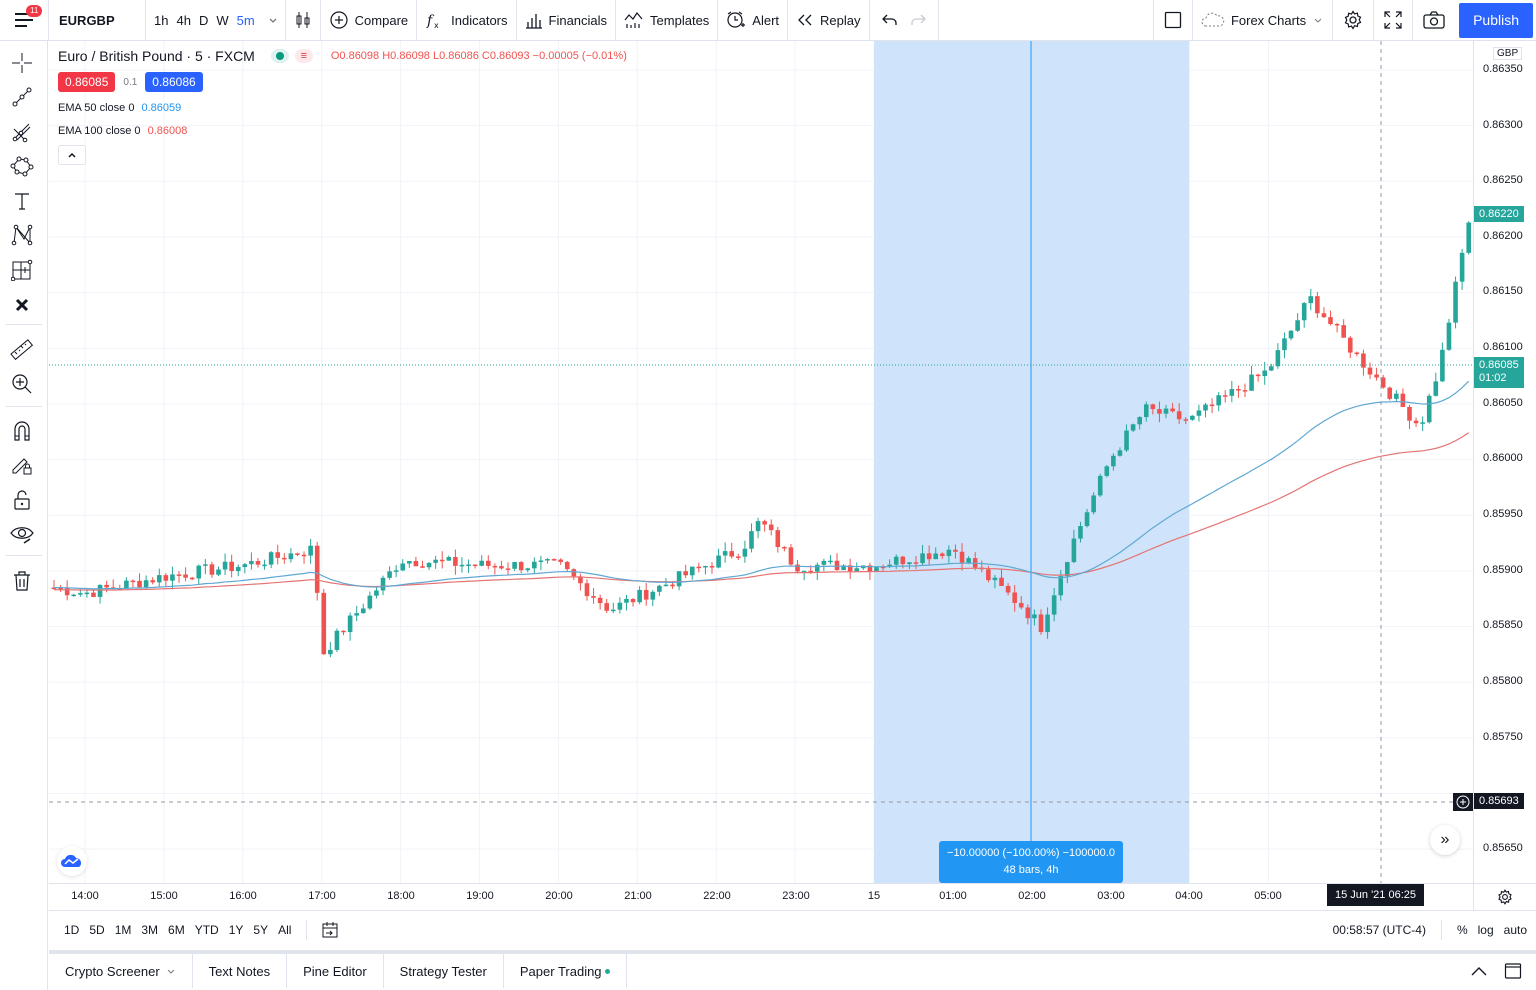  What do you see at coordinates (236, 929) in the screenshot?
I see `range-1y: 1Y` at bounding box center [236, 929].